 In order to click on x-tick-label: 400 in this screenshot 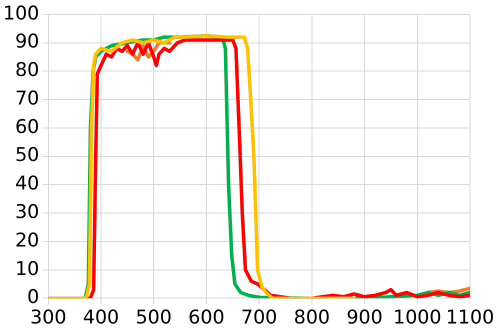, I will do `click(101, 317)`.